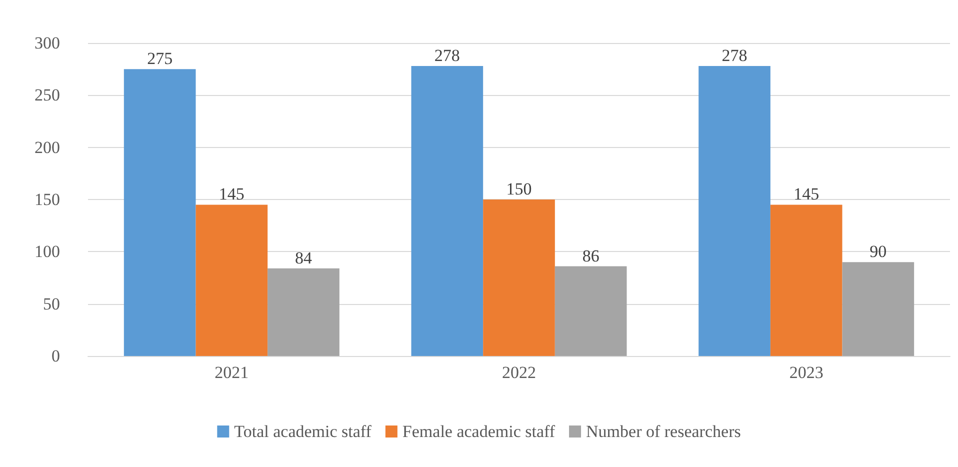  Describe the element at coordinates (231, 372) in the screenshot. I see `x-tick-label: 2021` at that location.